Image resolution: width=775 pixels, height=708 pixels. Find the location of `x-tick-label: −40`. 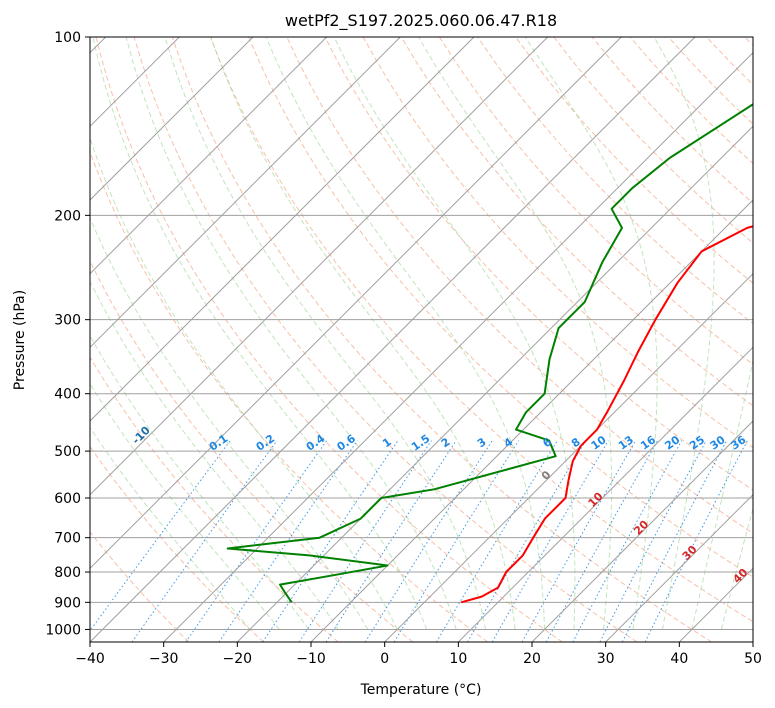

x-tick-label: −40 is located at coordinates (90, 659).